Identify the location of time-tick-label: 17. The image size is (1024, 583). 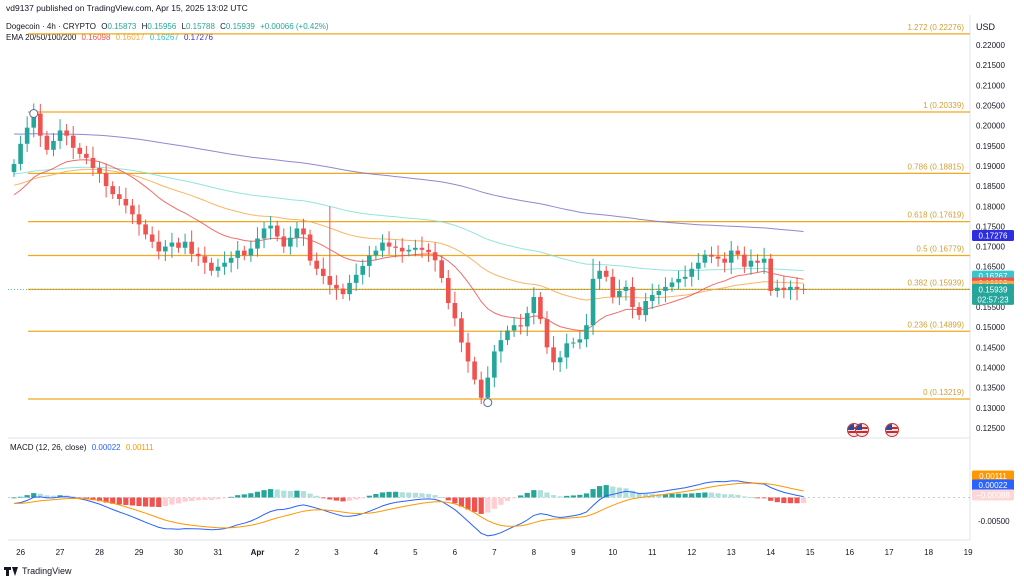
(889, 552).